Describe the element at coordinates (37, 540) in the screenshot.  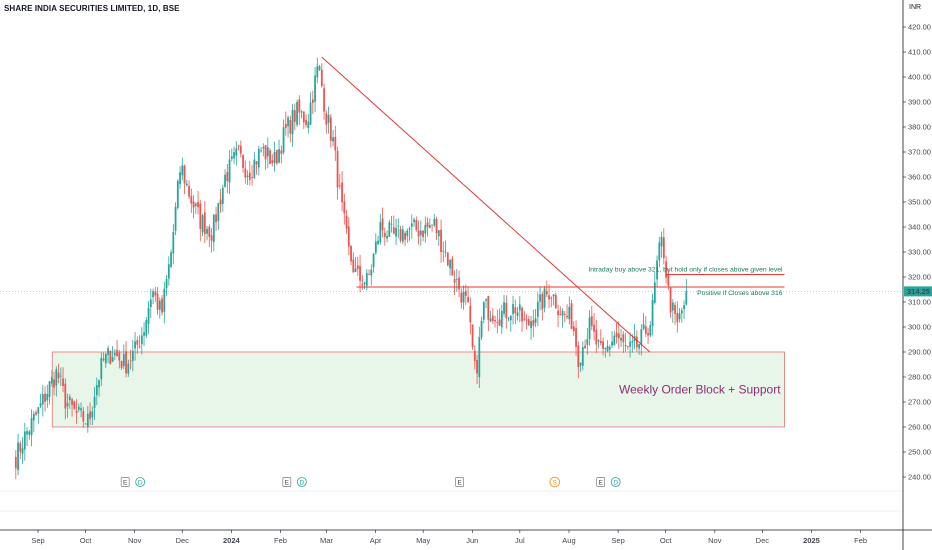
I see `x-tick-label: Sep` at that location.